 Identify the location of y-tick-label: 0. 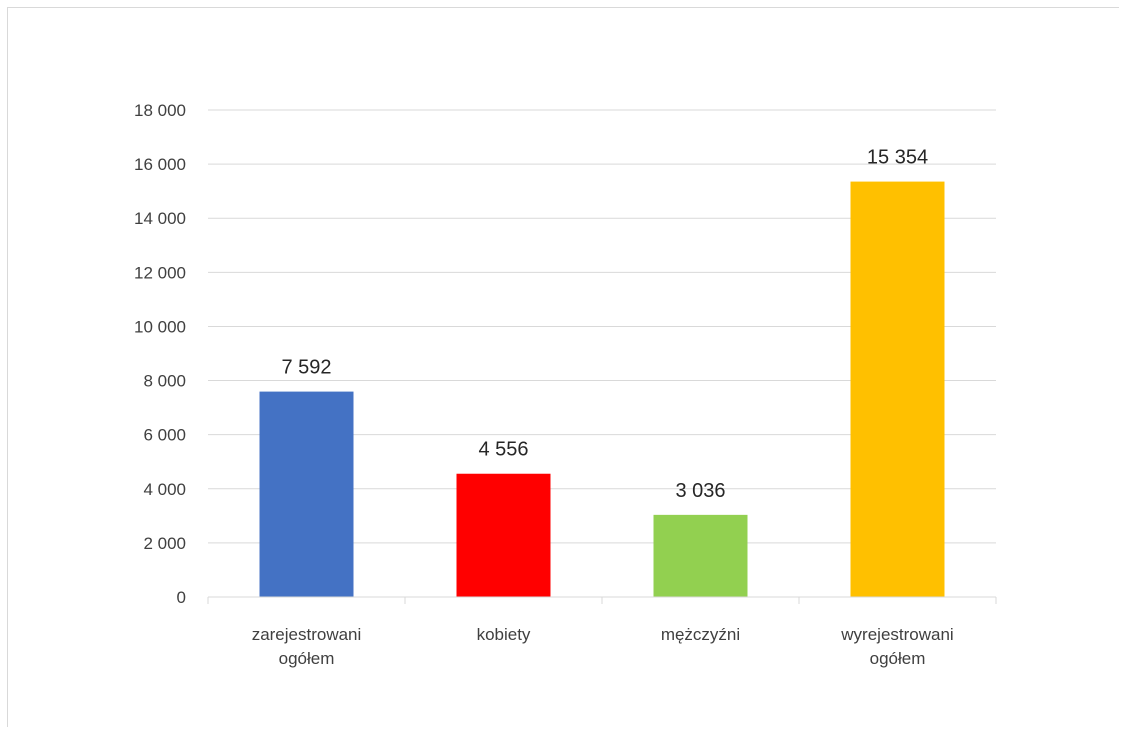
(181, 597).